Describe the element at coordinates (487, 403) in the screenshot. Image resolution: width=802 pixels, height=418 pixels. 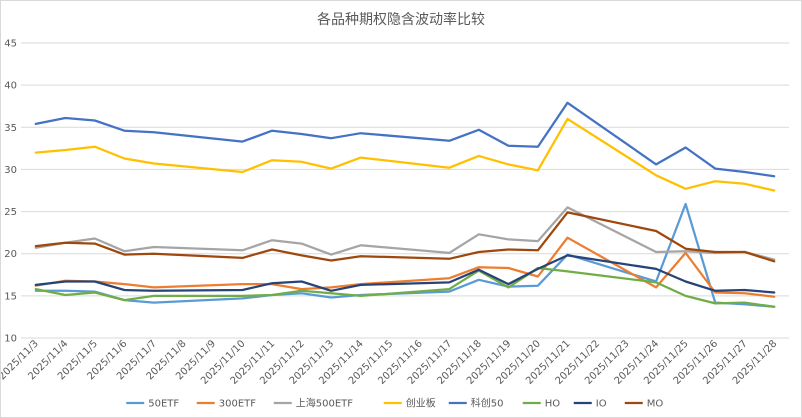
I see `legend-label: 科创50` at that location.